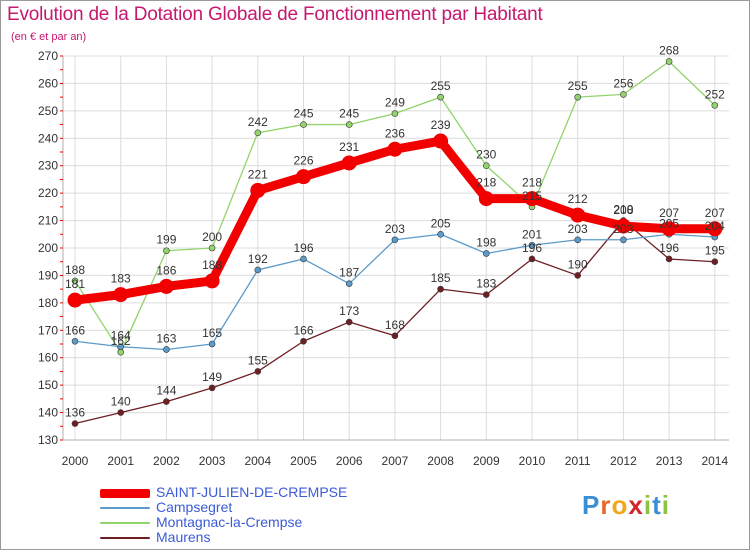  What do you see at coordinates (48, 248) in the screenshot?
I see `y-tick-label: 200` at bounding box center [48, 248].